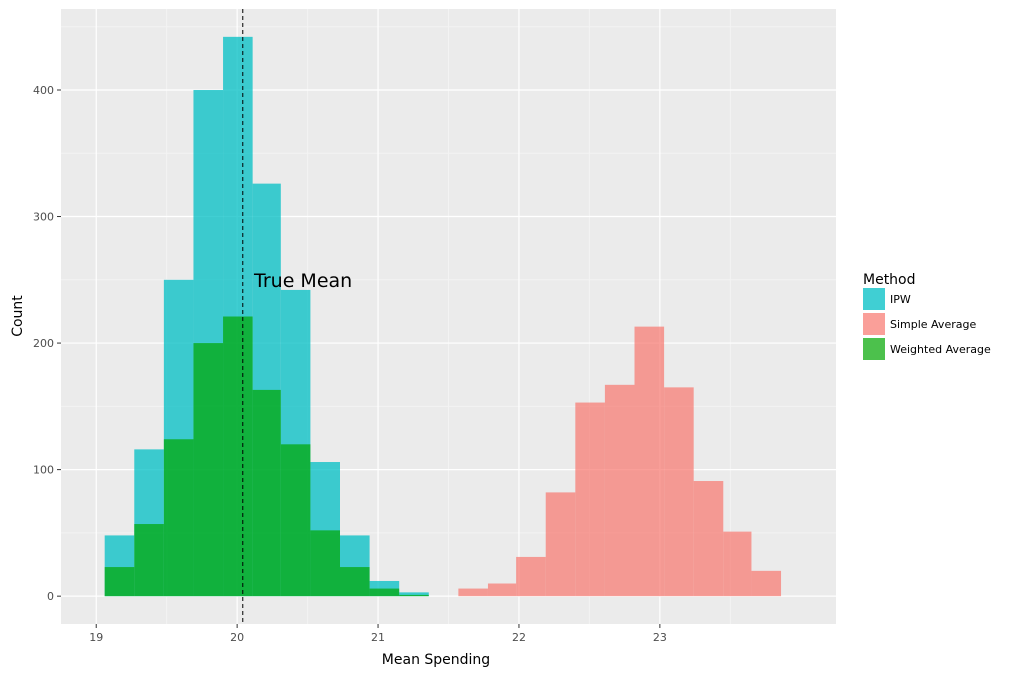 Image resolution: width=1028 pixels, height=676 pixels. I want to click on y-tick-label: 400, so click(43, 90).